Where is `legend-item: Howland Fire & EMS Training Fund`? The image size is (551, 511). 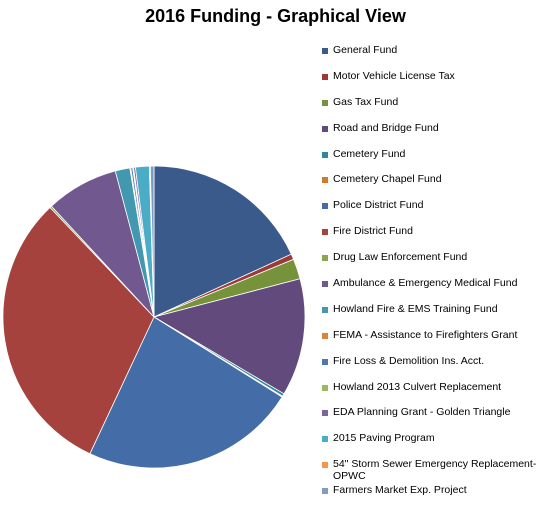 legend-item: Howland Fire & EMS Training Fund is located at coordinates (436, 316).